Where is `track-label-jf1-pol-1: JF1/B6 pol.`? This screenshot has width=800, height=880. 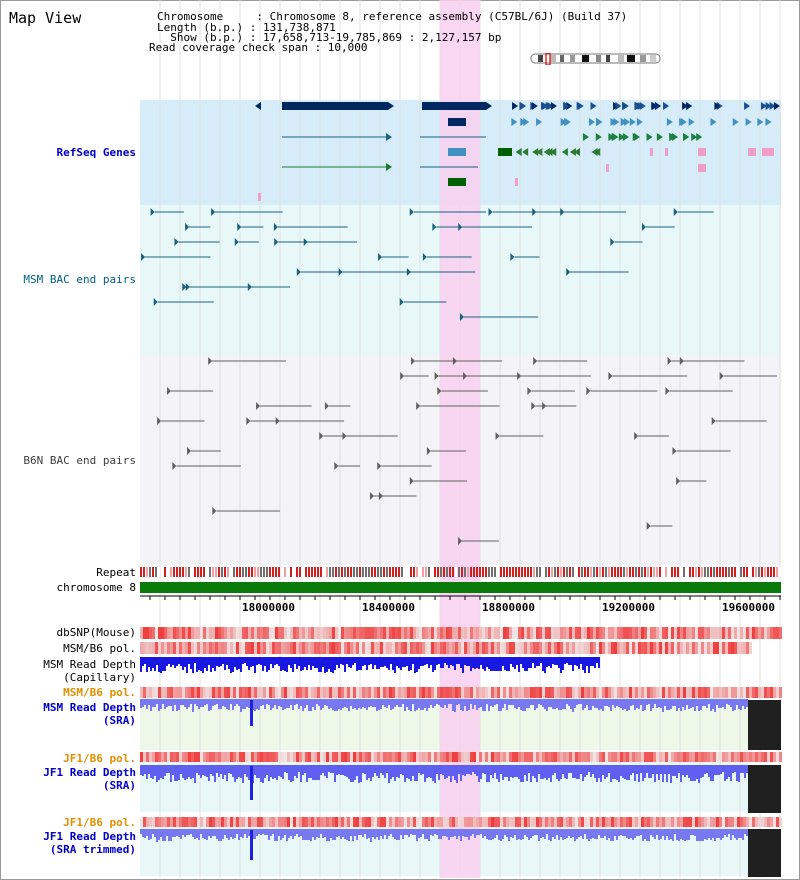
track-label-jf1-pol-1: JF1/B6 pol. is located at coordinates (99, 758).